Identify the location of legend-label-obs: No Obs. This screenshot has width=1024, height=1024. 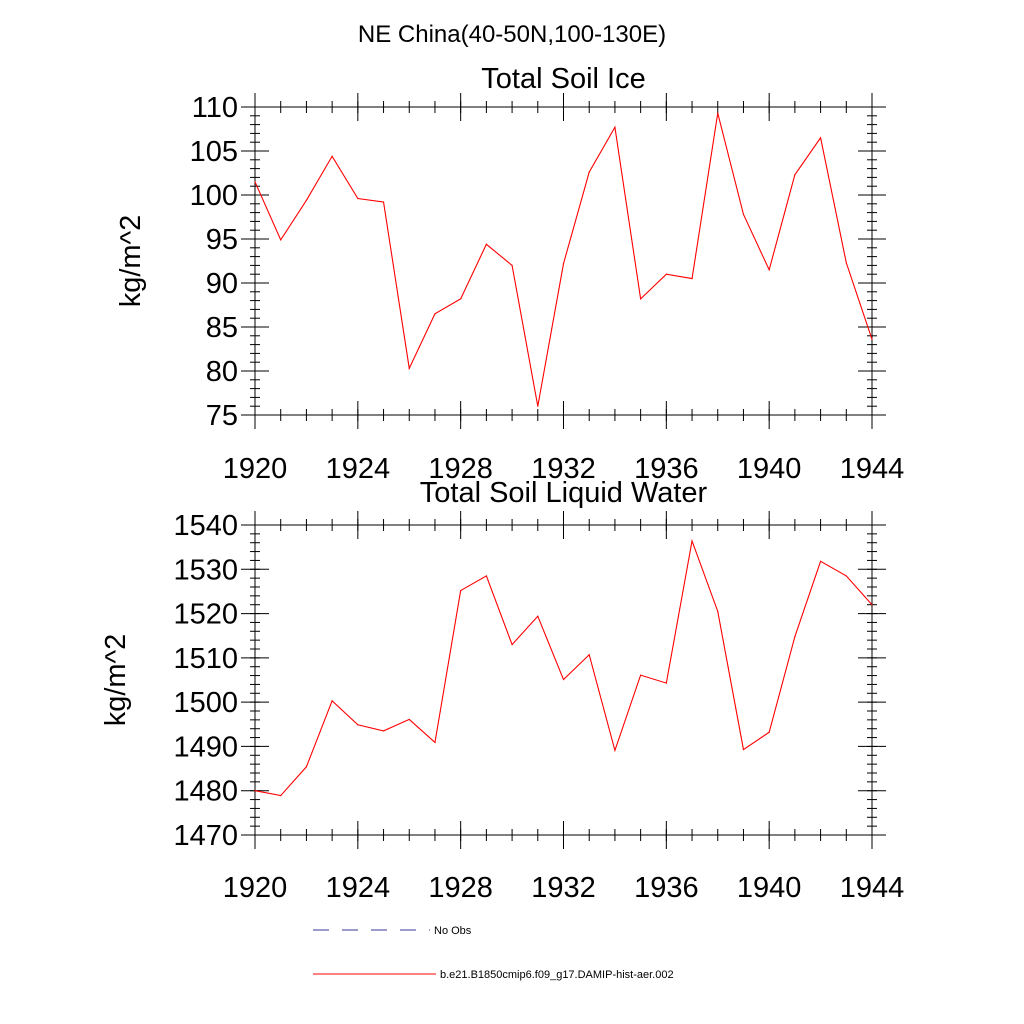
(453, 931).